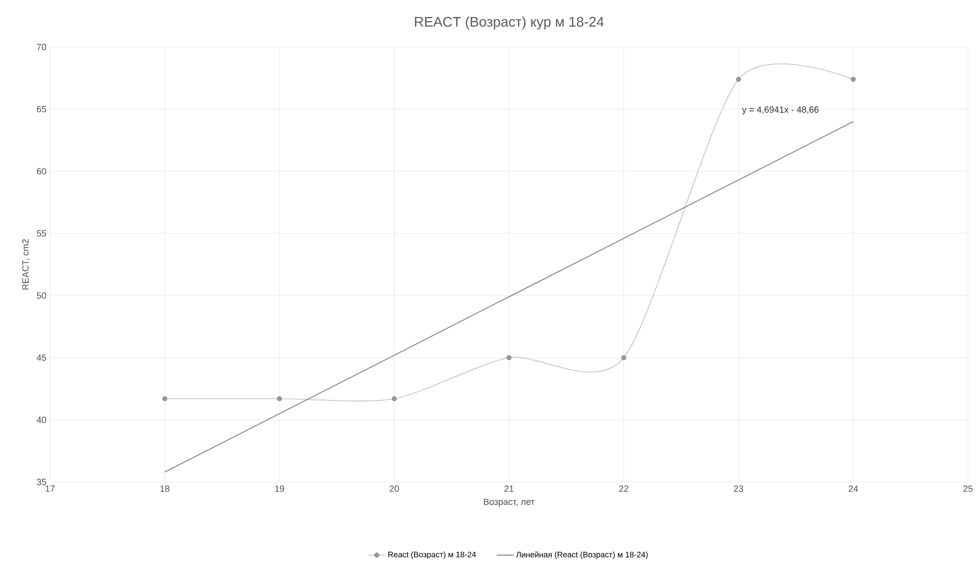 The image size is (977, 563). I want to click on x-axis-title: Возраст, лет, so click(509, 502).